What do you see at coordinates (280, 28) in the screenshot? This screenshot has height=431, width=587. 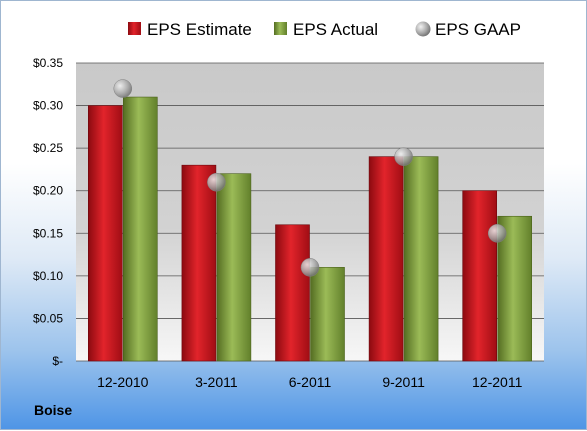 I see `eps-actual-legend-swatch` at bounding box center [280, 28].